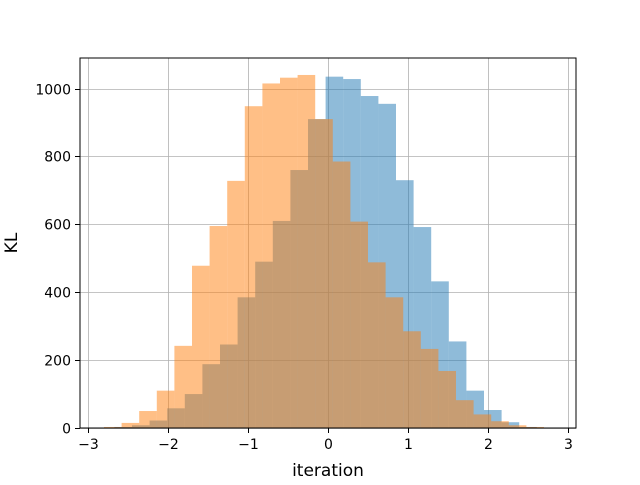 The width and height of the screenshot is (640, 485). What do you see at coordinates (57, 226) in the screenshot?
I see `y-tick-label: 600` at bounding box center [57, 226].